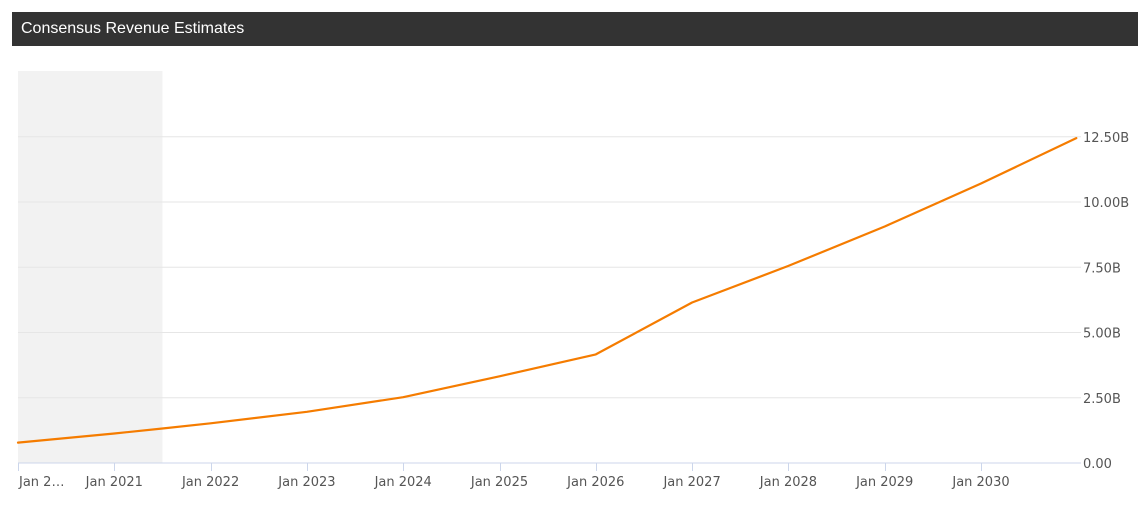  I want to click on chart-title: Consensus Revenue Estimates, so click(133, 28).